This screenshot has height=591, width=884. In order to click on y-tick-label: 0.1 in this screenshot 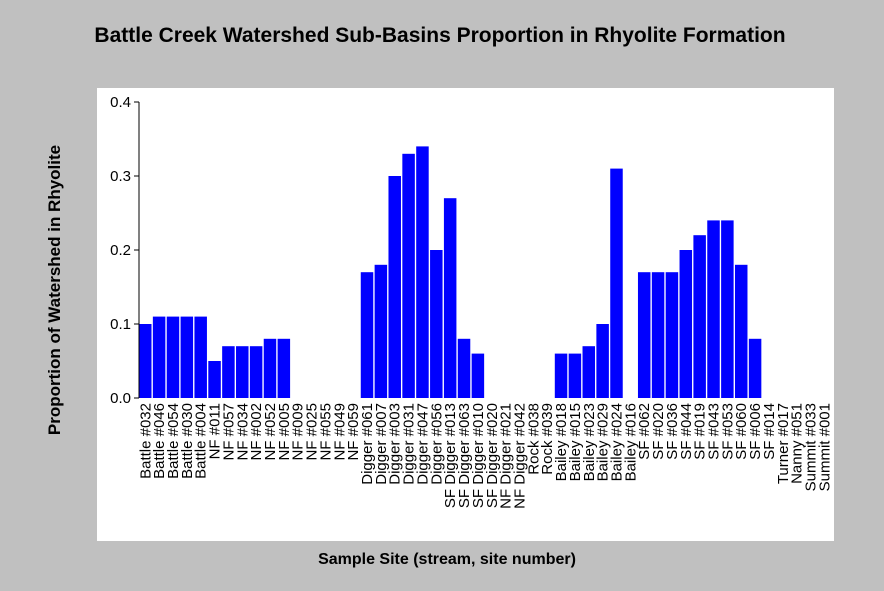, I will do `click(120, 324)`.